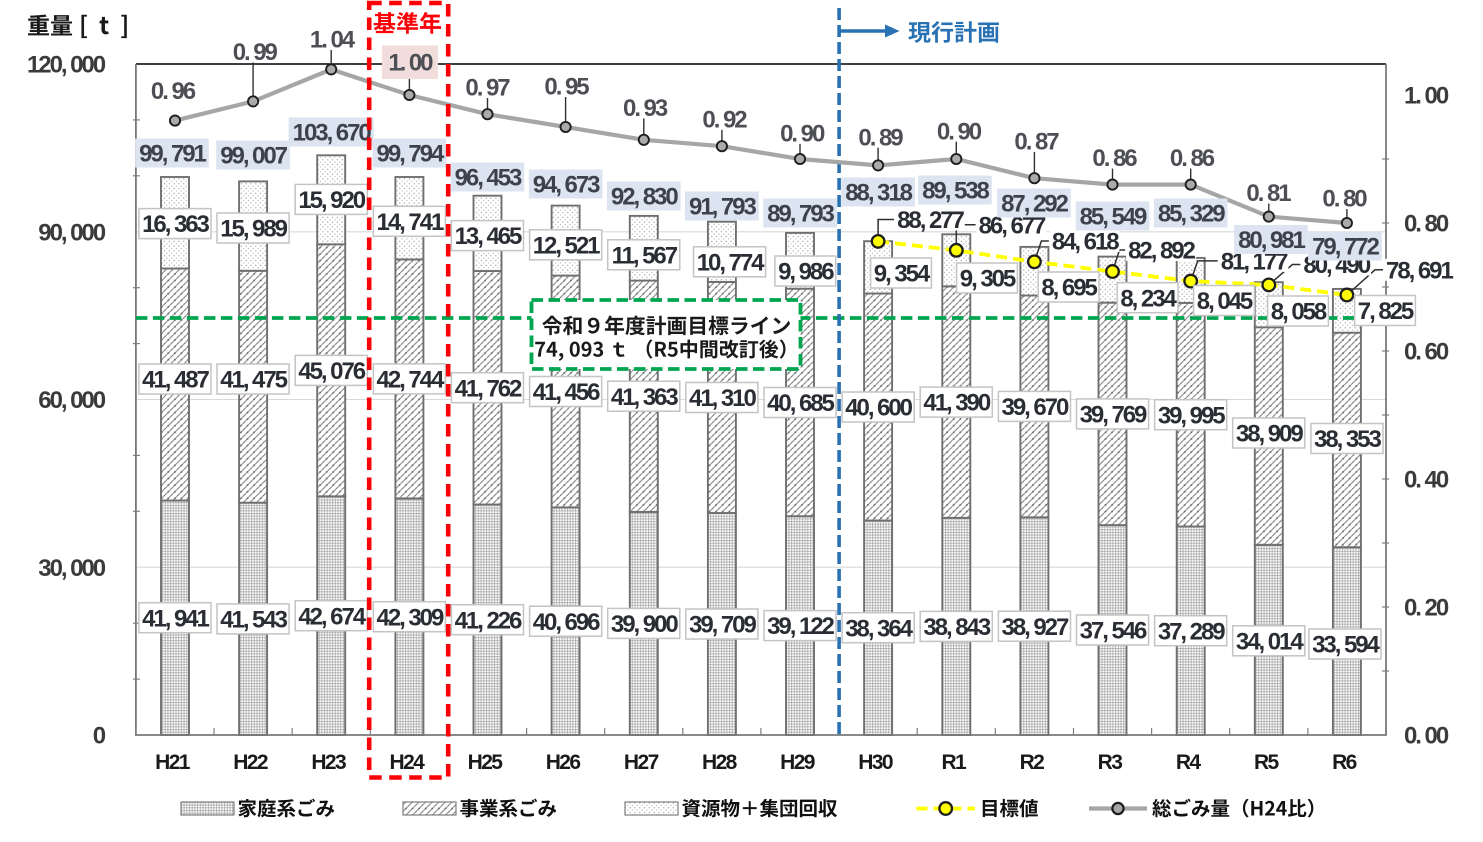 The height and width of the screenshot is (842, 1483). I want to click on svg-text: 8, 058, so click(1299, 312).